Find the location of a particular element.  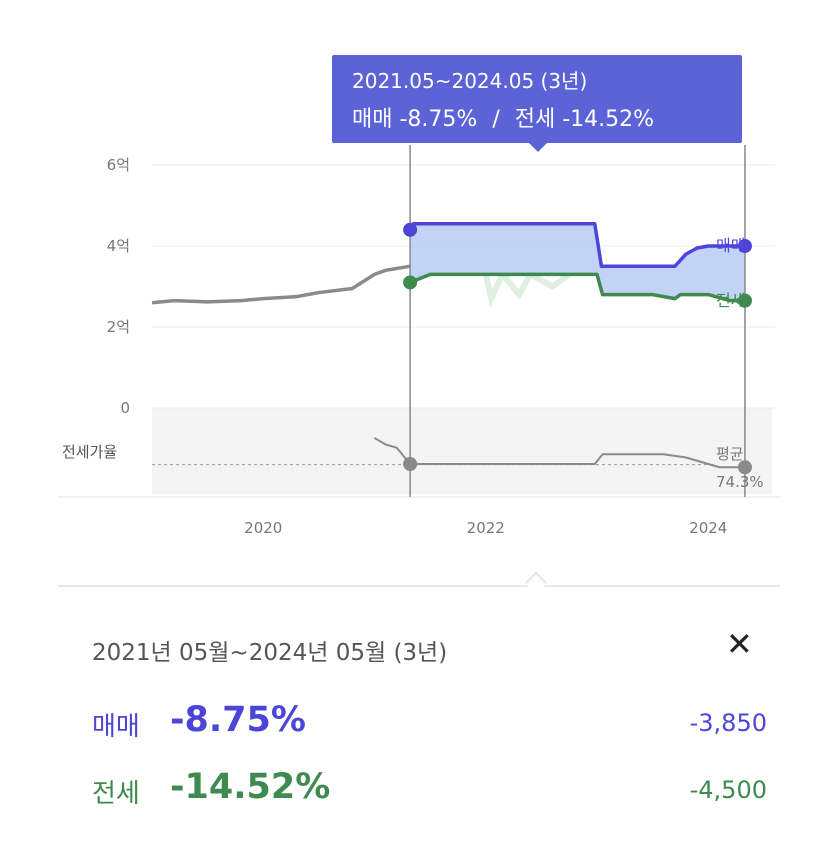

tooltip-sale-label: 매매 is located at coordinates (372, 119).